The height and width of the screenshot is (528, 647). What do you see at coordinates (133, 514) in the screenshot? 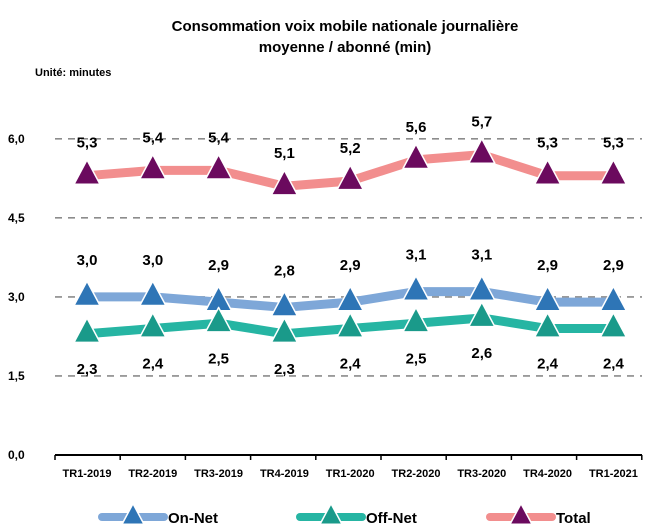
I see `legend-marker-on-net` at bounding box center [133, 514].